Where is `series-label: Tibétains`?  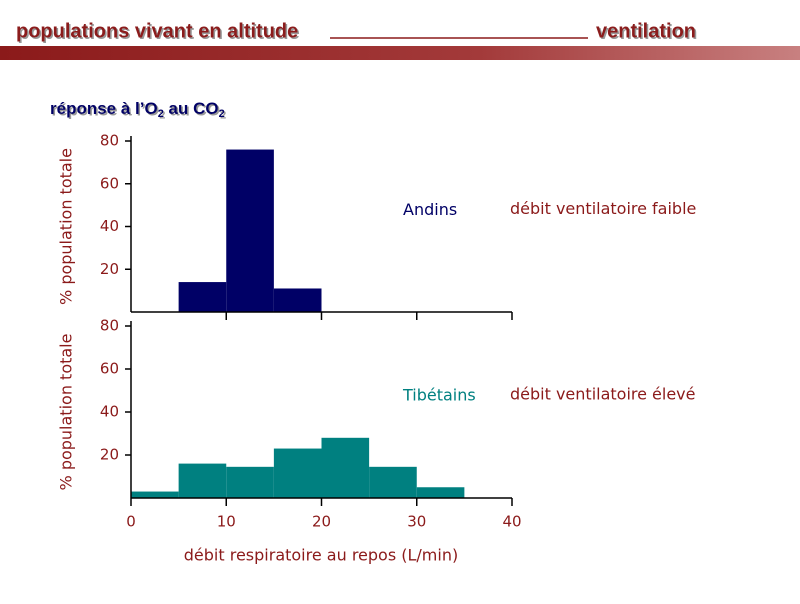
series-label: Tibétains is located at coordinates (439, 395).